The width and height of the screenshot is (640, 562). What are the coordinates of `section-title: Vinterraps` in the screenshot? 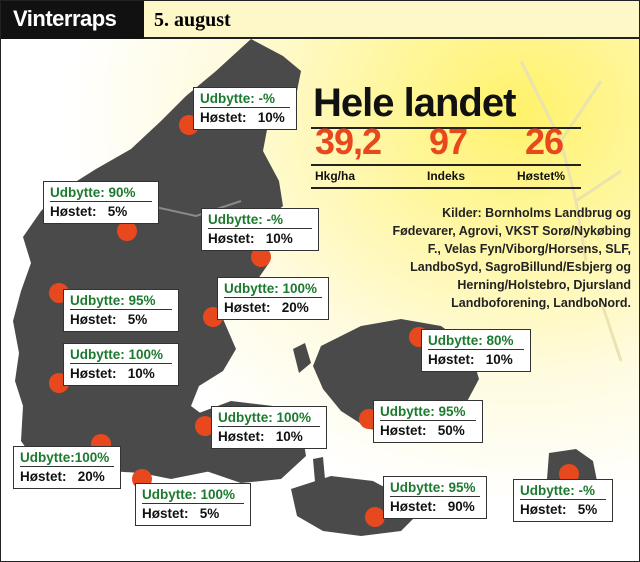 It's located at (72, 20).